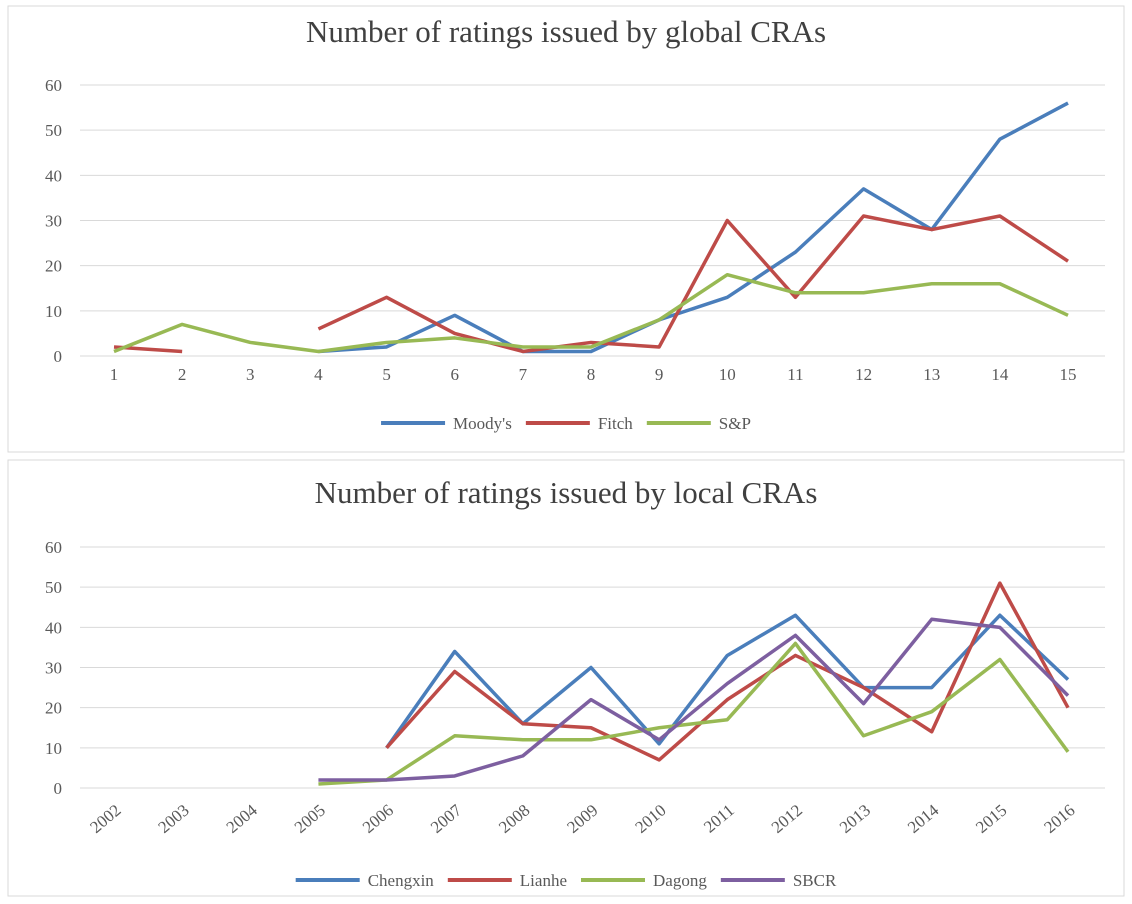 The width and height of the screenshot is (1132, 904). Describe the element at coordinates (566, 492) in the screenshot. I see `chart-title: Number of ratings issued by local CRAs` at that location.